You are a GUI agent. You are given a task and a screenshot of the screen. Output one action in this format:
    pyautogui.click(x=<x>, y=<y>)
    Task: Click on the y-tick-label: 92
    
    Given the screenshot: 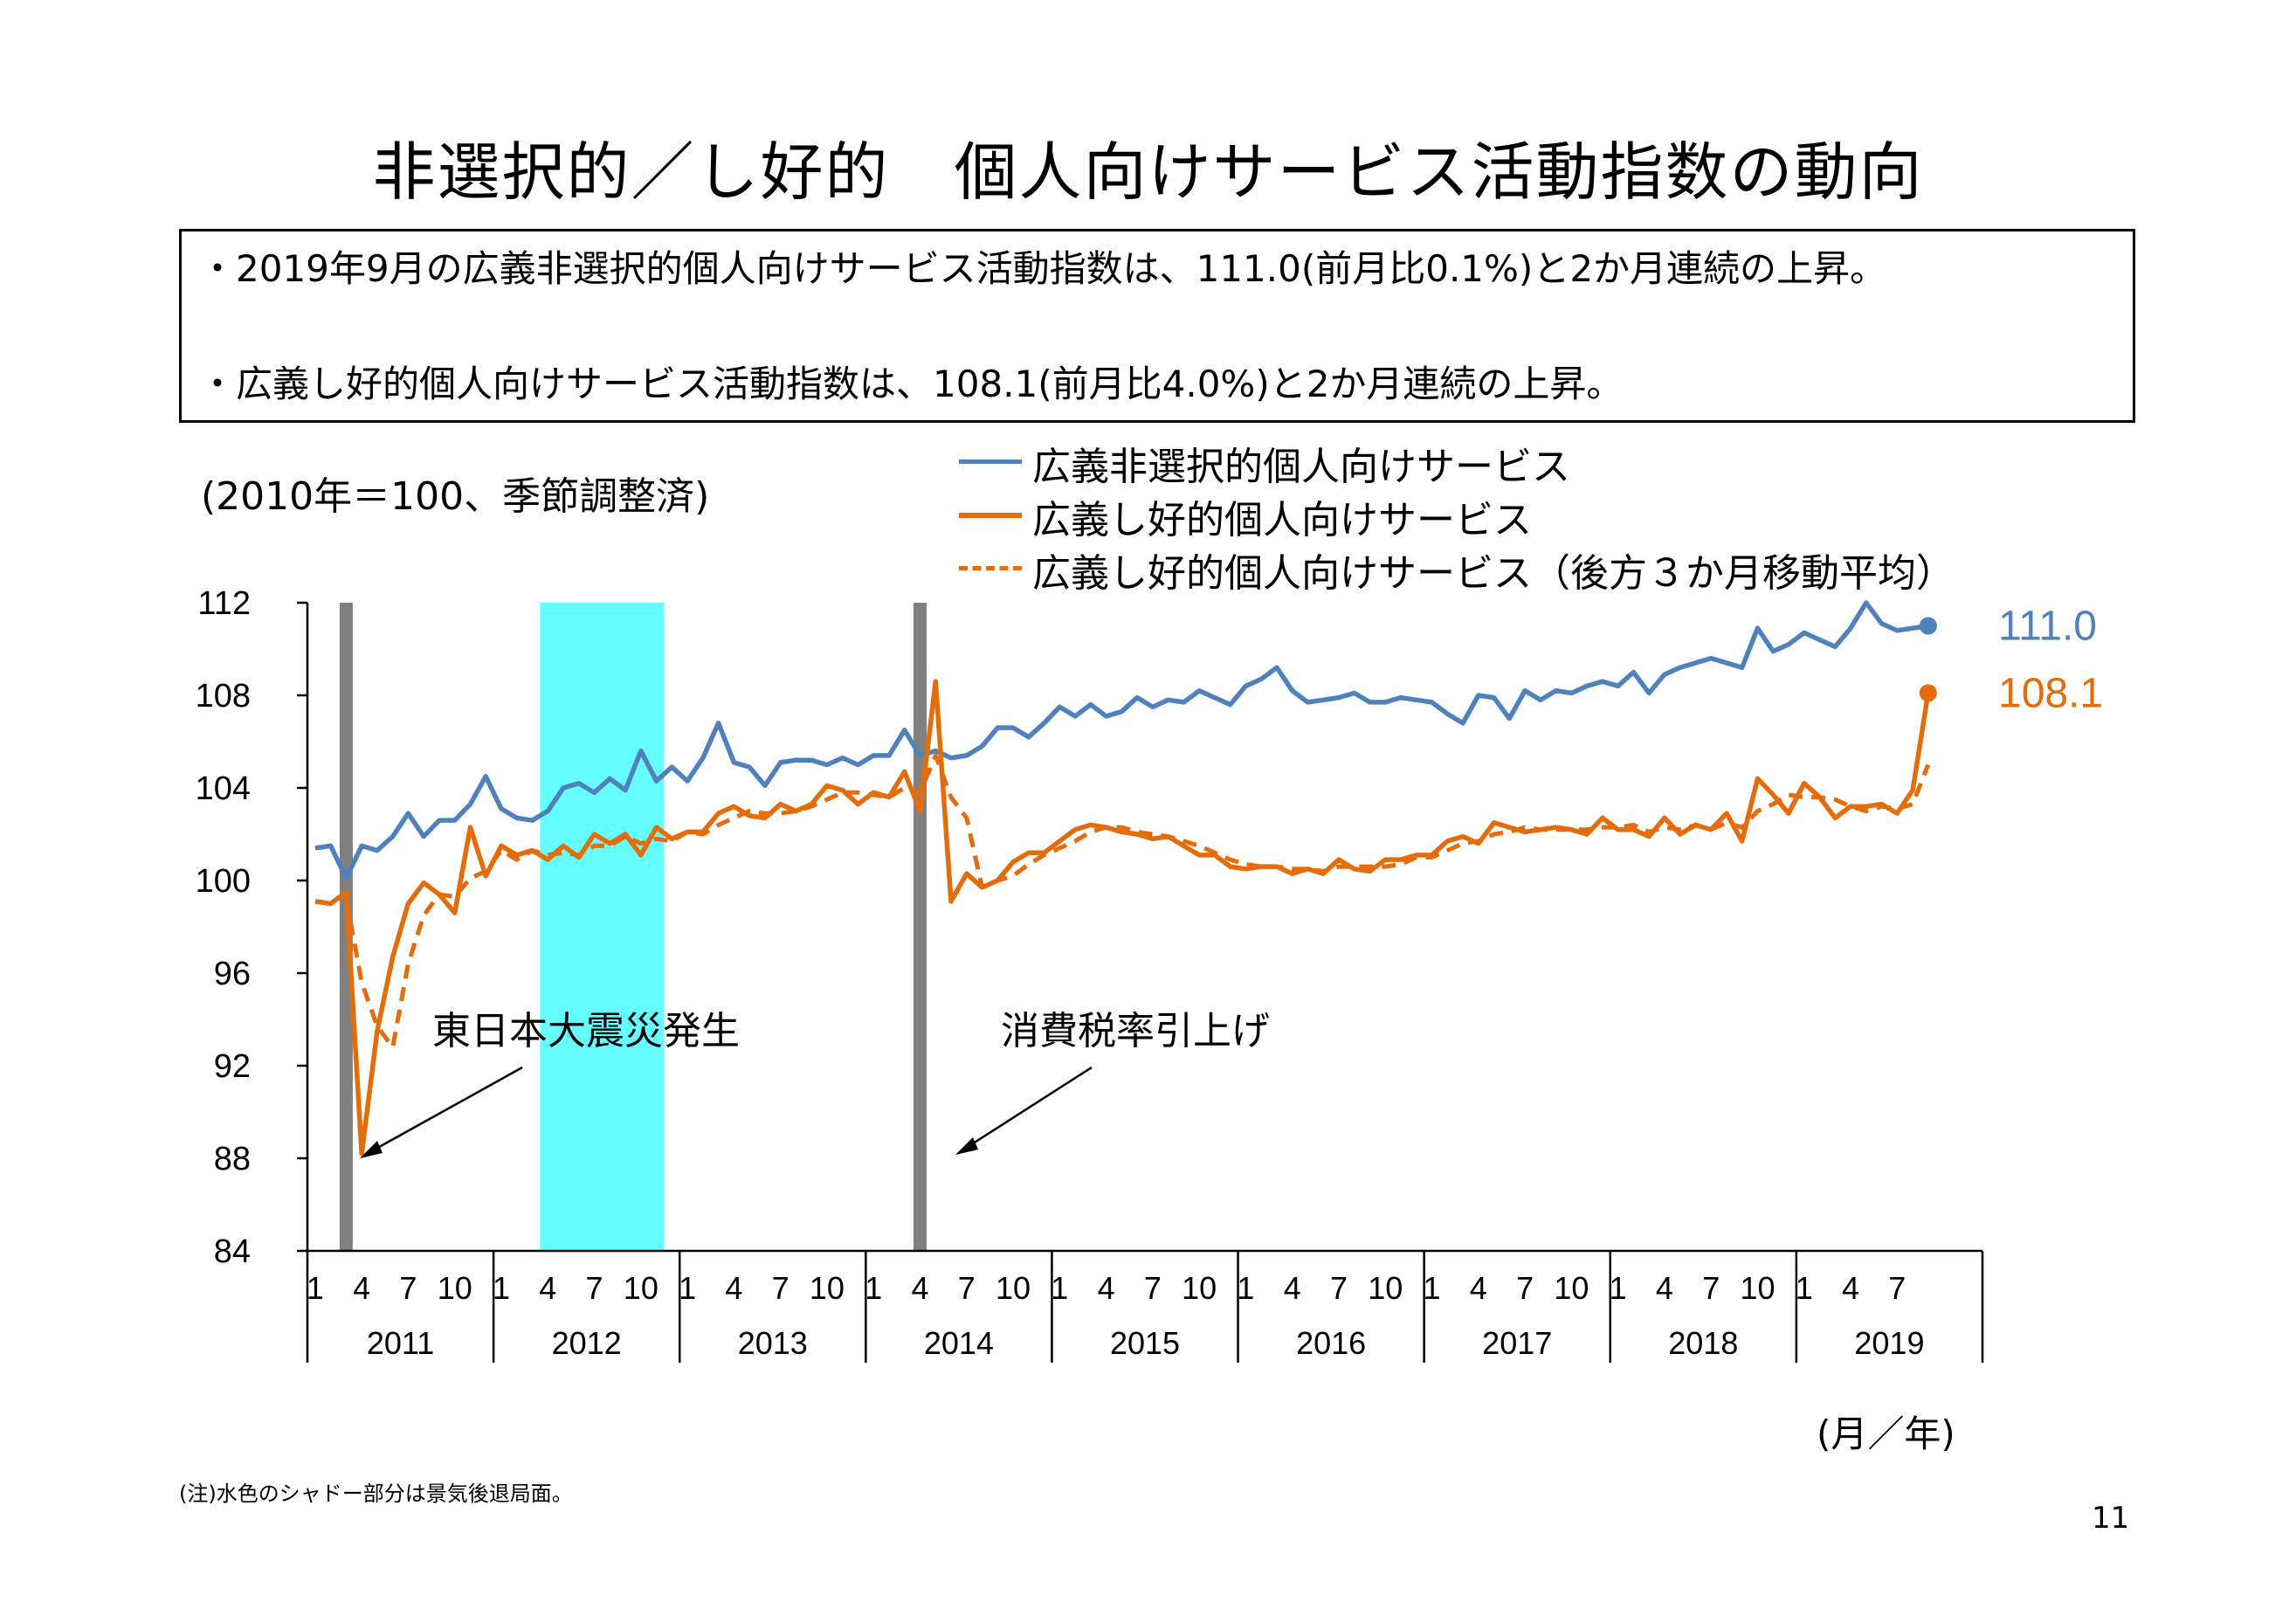 What is the action you would take?
    pyautogui.click(x=232, y=1066)
    